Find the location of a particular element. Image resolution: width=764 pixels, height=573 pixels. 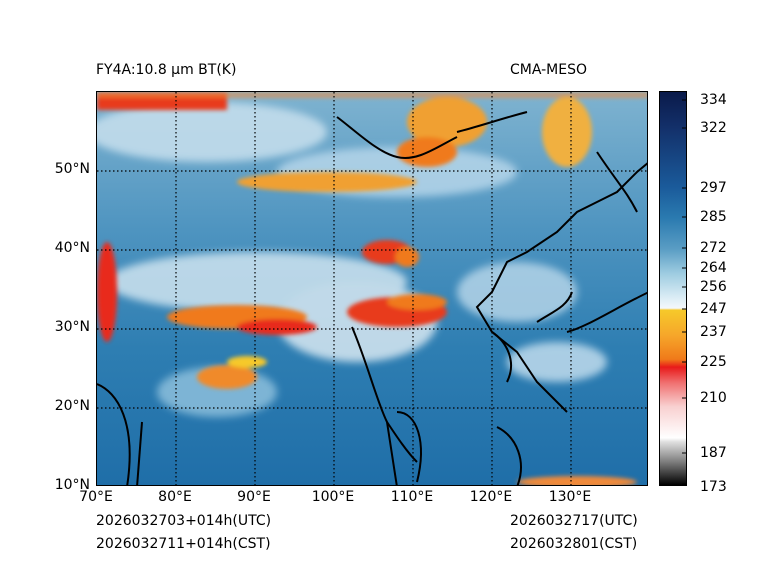

lon-tick-130: 130°E is located at coordinates (570, 497).